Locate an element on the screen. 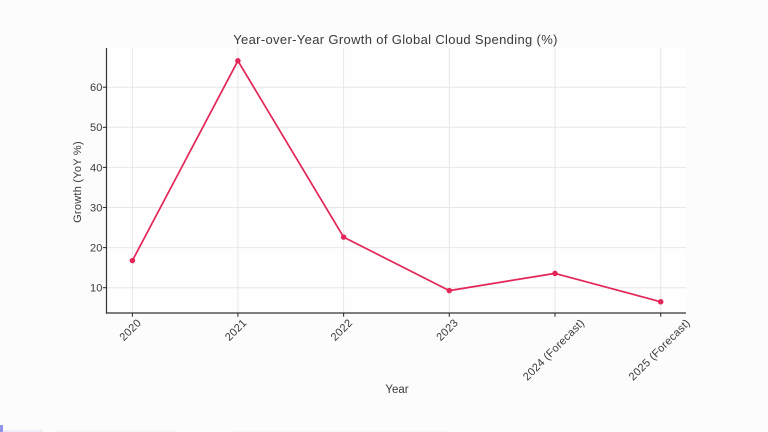 This screenshot has height=432, width=768. svg-text: Growth (YoY %) is located at coordinates (78, 182).